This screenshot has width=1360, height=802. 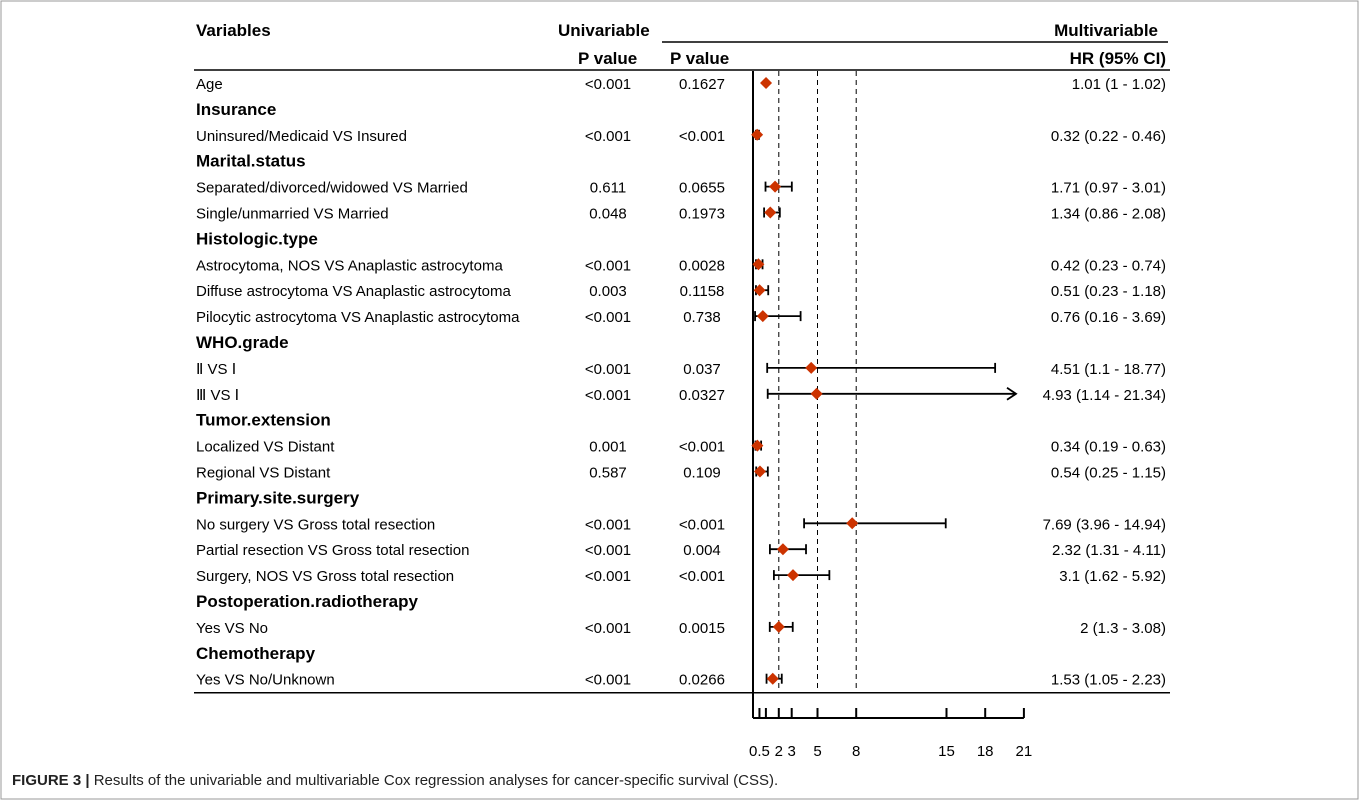 What do you see at coordinates (1108, 680) in the screenshot?
I see `hr-ci-text: 1.53 (1.05 - 2.23)` at bounding box center [1108, 680].